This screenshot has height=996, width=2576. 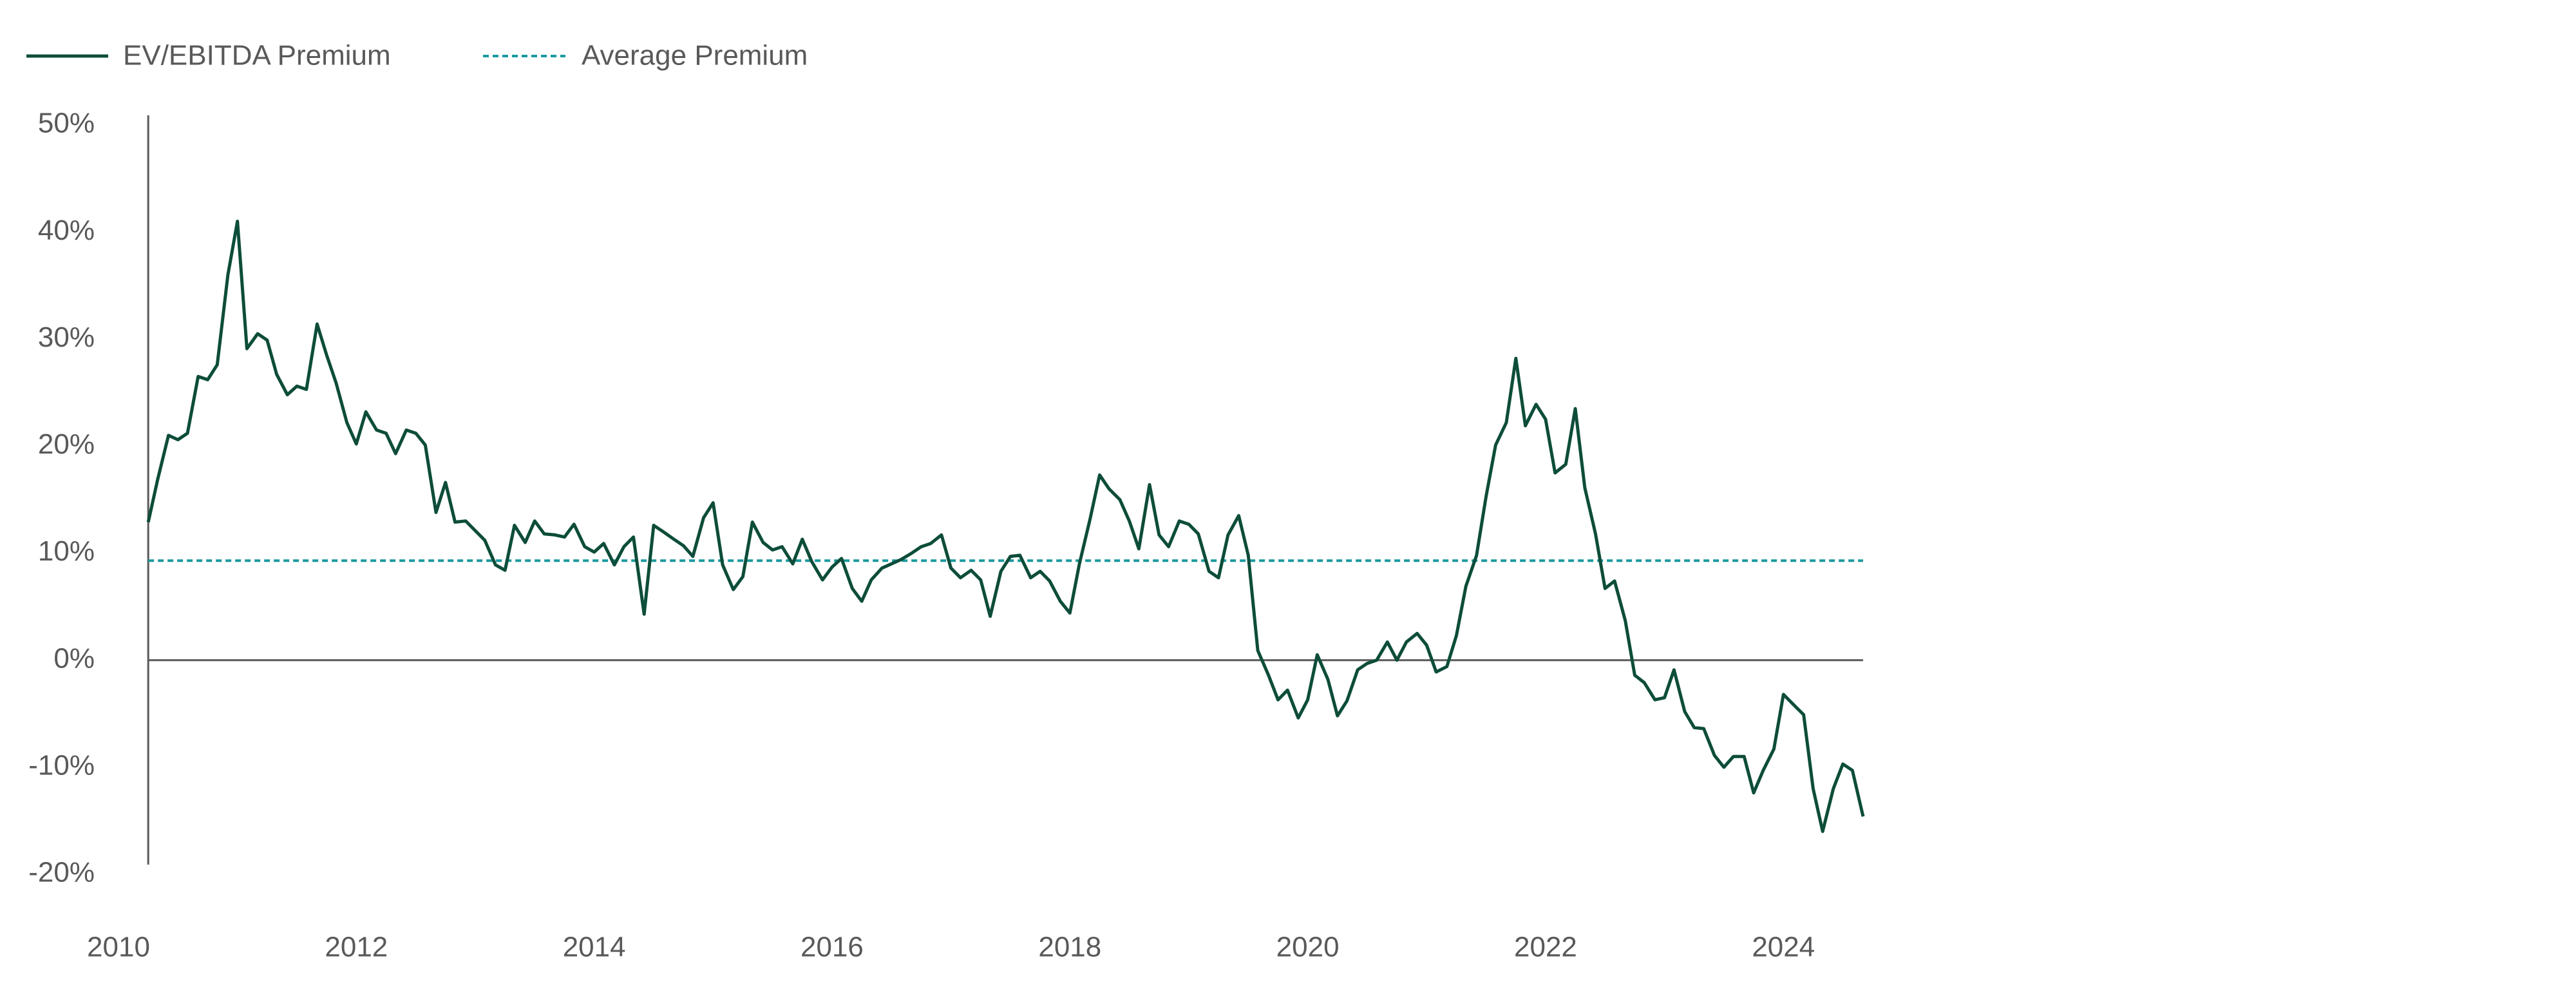 I want to click on y-tick-label: 10%, so click(x=66, y=551).